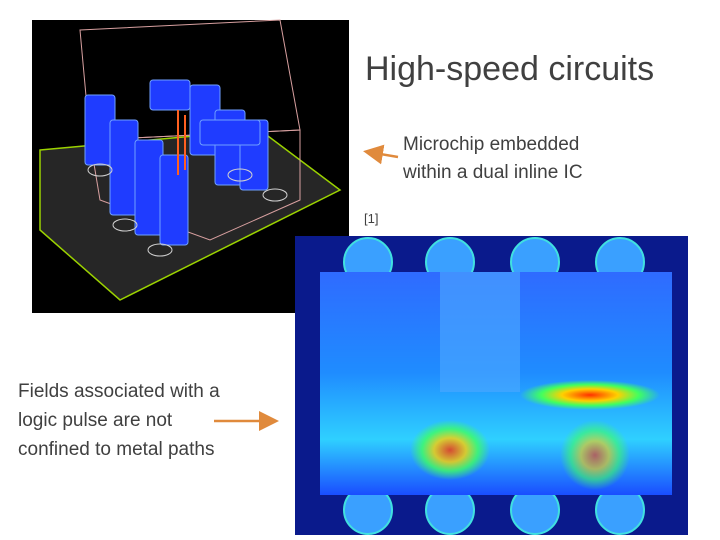 The image size is (720, 540). I want to click on slide-title: High-speed circuits, so click(509, 69).